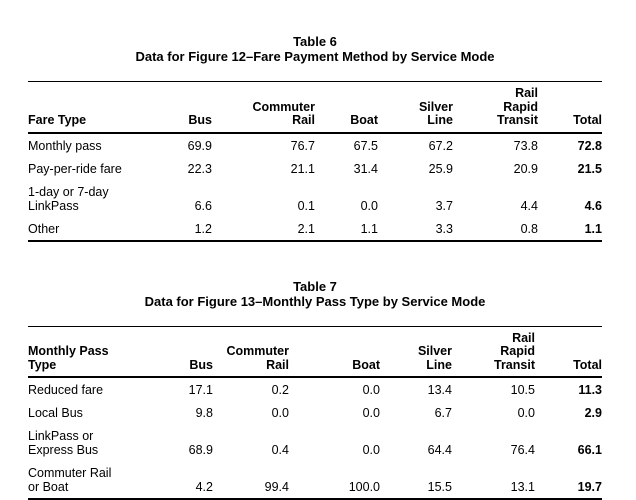 Image resolution: width=636 pixels, height=500 pixels. Describe the element at coordinates (568, 480) in the screenshot. I see `total-cell: 19.7` at that location.